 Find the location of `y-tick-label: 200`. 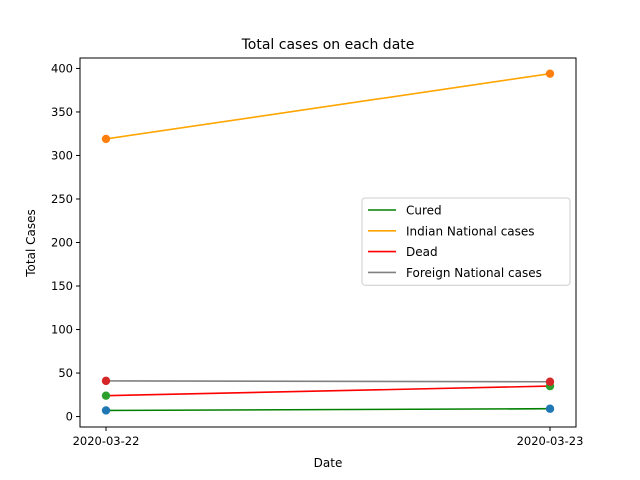

y-tick-label: 200 is located at coordinates (62, 243).